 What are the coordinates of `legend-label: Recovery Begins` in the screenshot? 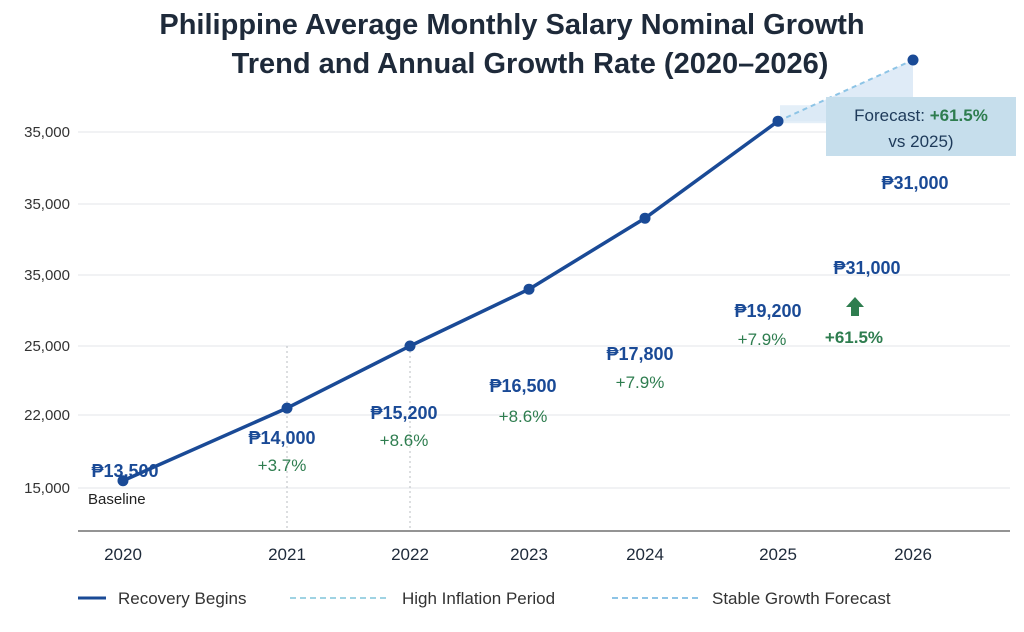 It's located at (182, 598).